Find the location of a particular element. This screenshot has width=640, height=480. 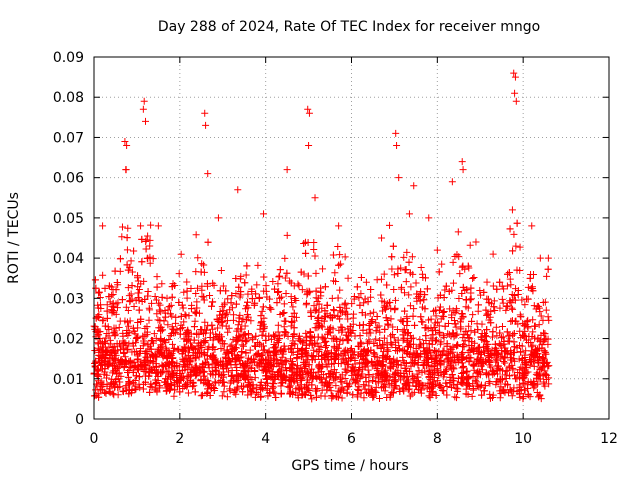

x-tick-label: 4 is located at coordinates (265, 439).